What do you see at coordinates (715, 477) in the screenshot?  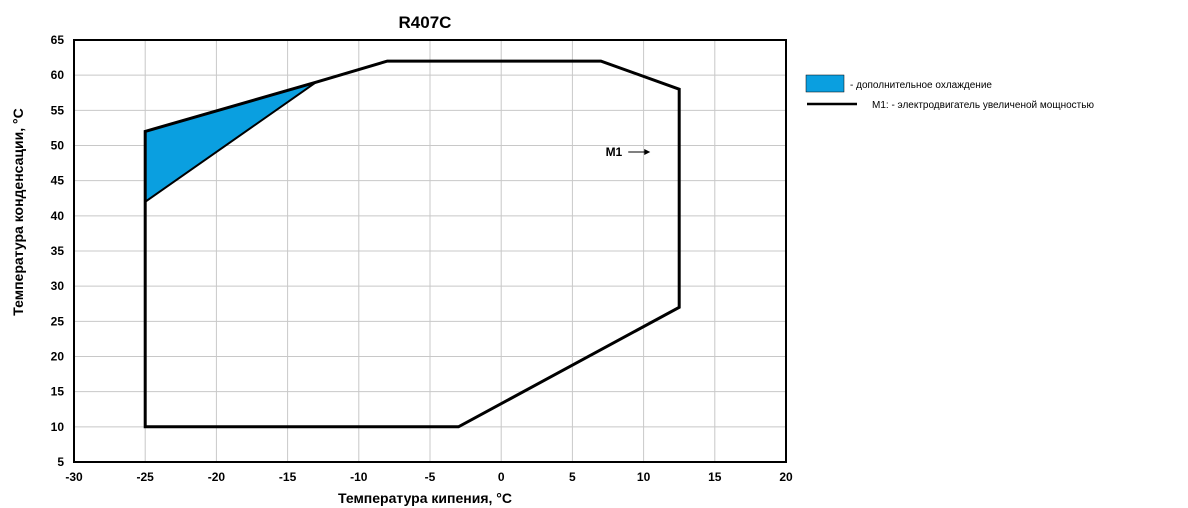 I see `x-tick-label: 15` at bounding box center [715, 477].